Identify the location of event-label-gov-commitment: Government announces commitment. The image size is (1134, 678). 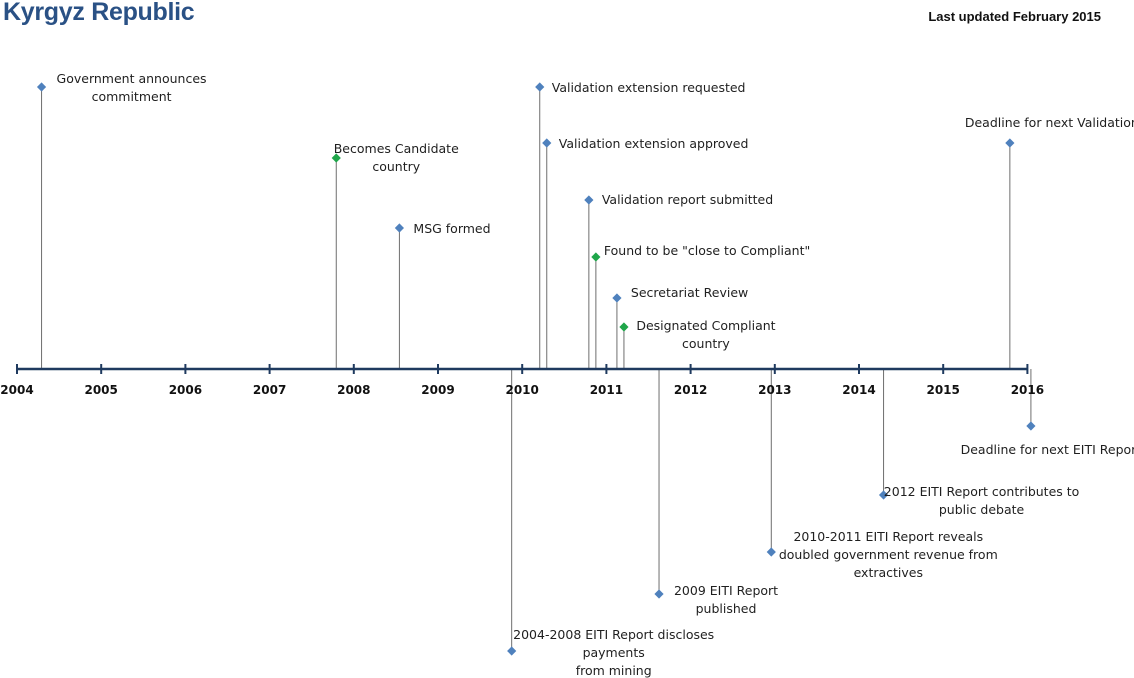
(132, 87).